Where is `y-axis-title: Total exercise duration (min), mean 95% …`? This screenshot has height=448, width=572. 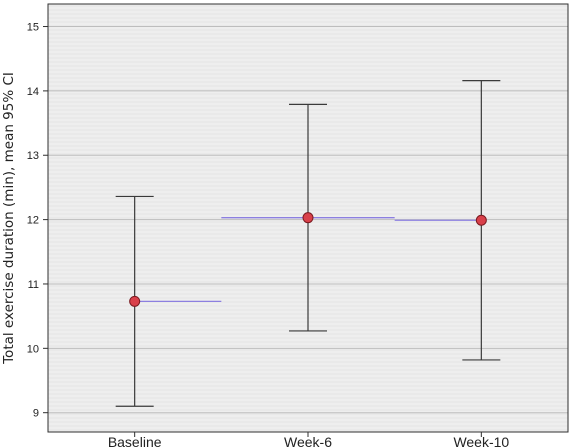
y-axis-title: Total exercise duration (min), mean 95% … is located at coordinates (9, 218).